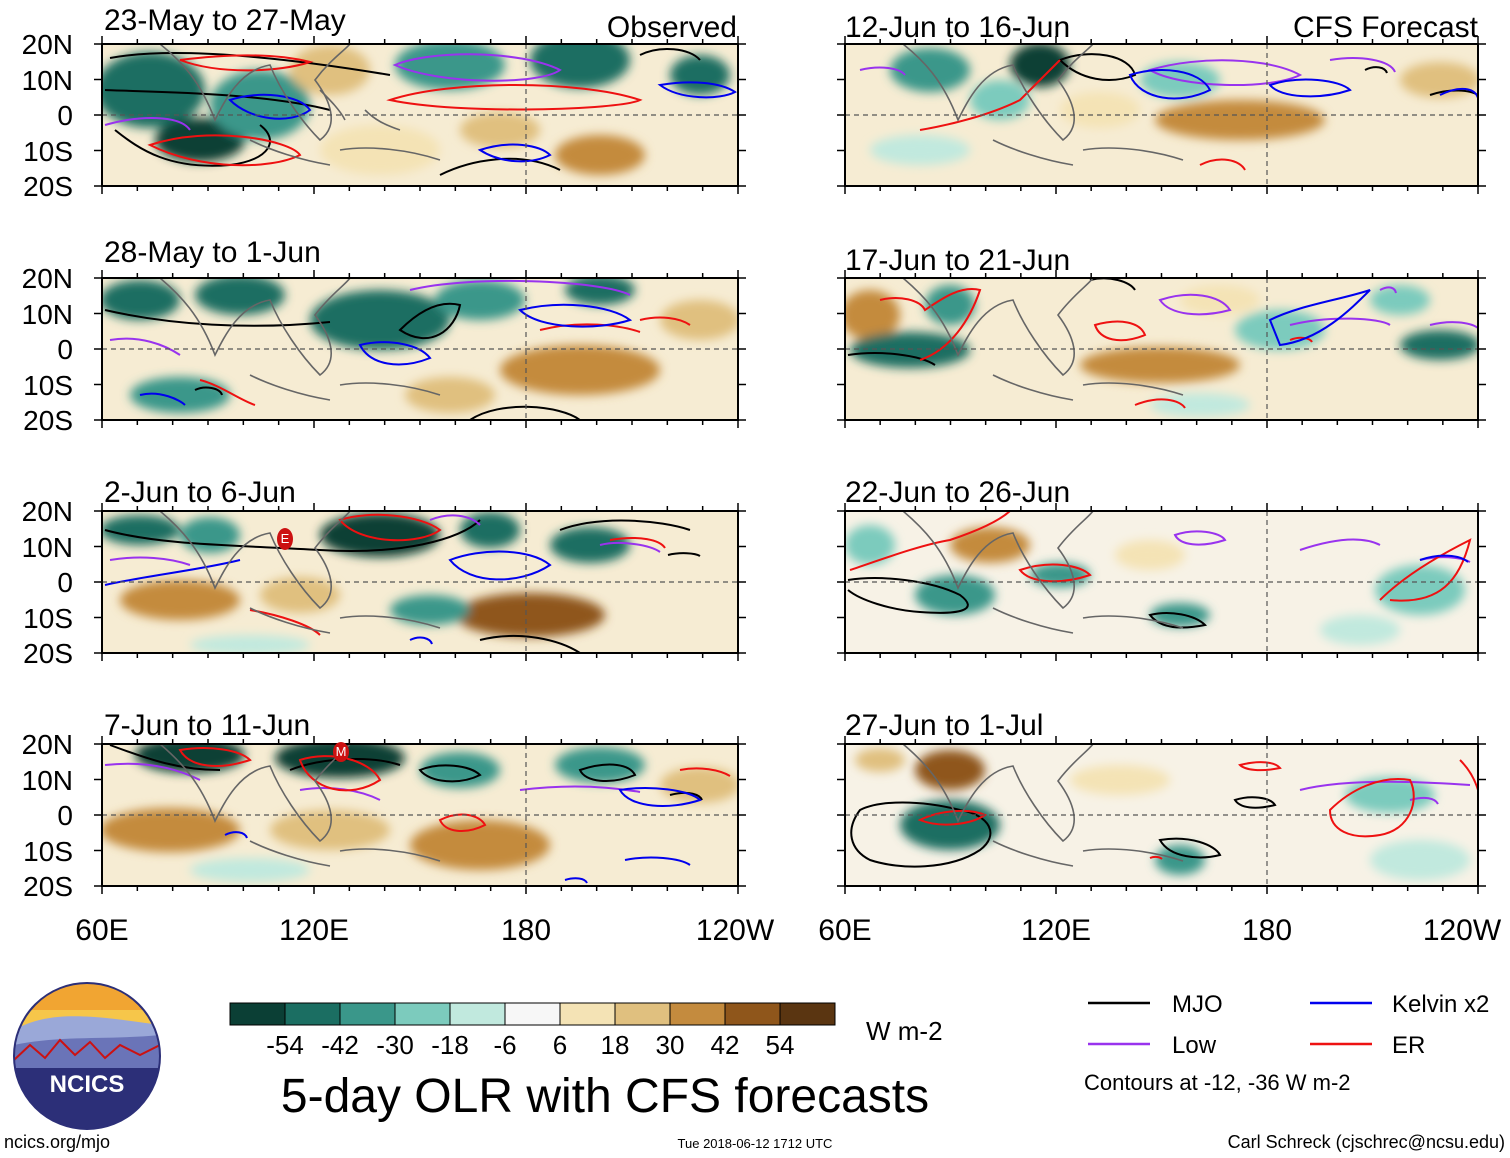 Image resolution: width=1510 pixels, height=1158 pixels. I want to click on forecast-label: CFS Forecast, so click(1386, 27).